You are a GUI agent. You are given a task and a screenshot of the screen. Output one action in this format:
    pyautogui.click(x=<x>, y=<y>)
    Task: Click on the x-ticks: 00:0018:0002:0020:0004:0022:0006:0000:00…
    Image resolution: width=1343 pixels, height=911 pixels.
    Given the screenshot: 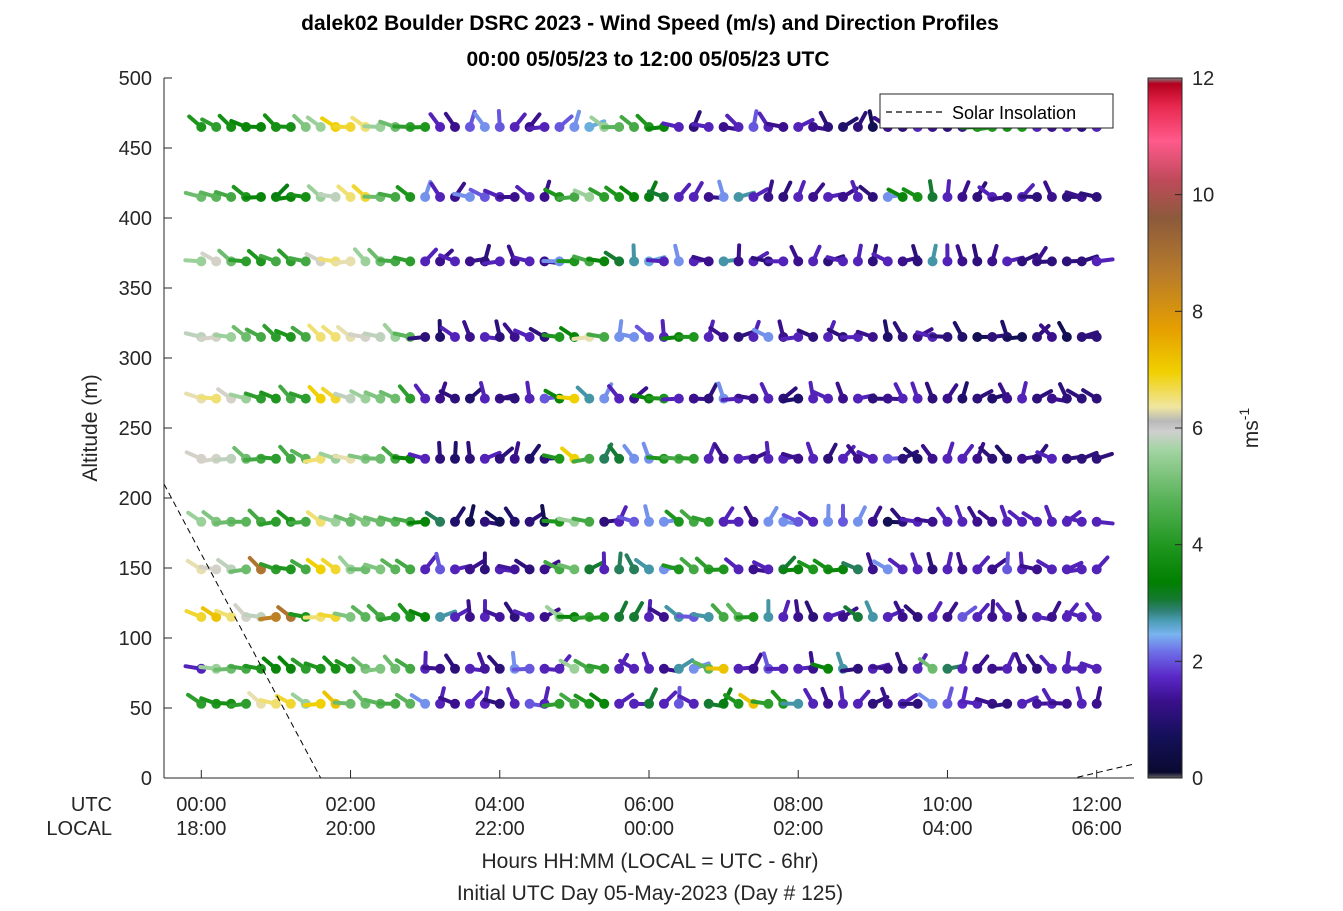 What is the action you would take?
    pyautogui.click(x=649, y=805)
    